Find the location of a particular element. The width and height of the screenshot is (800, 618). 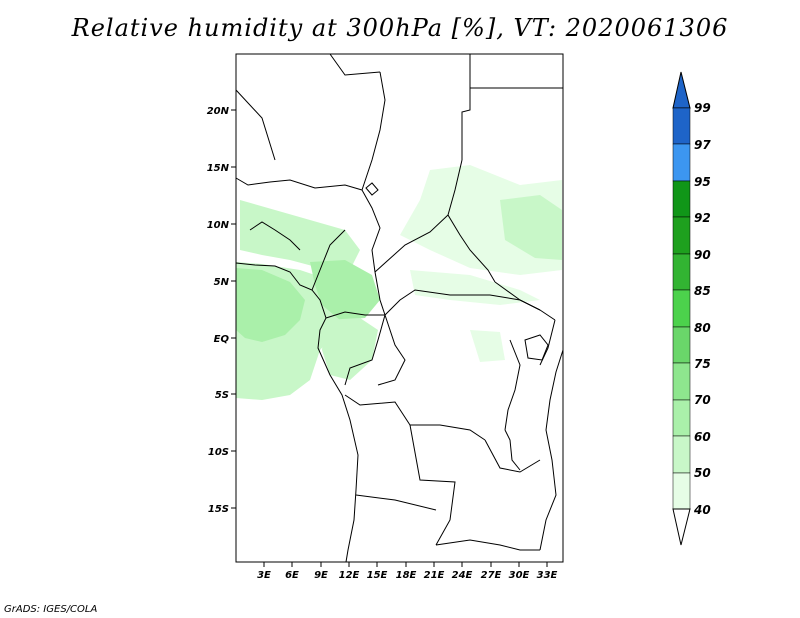

lat-tick-label: 15S is located at coordinates (218, 509).